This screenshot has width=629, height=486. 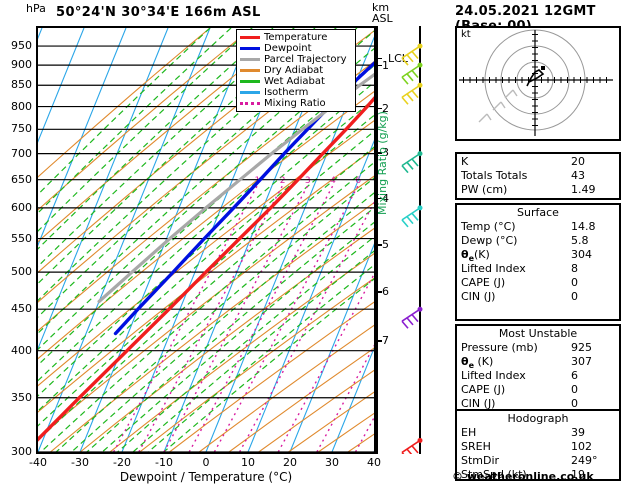 I want to click on table-row-value: 102, so click(x=581, y=446).